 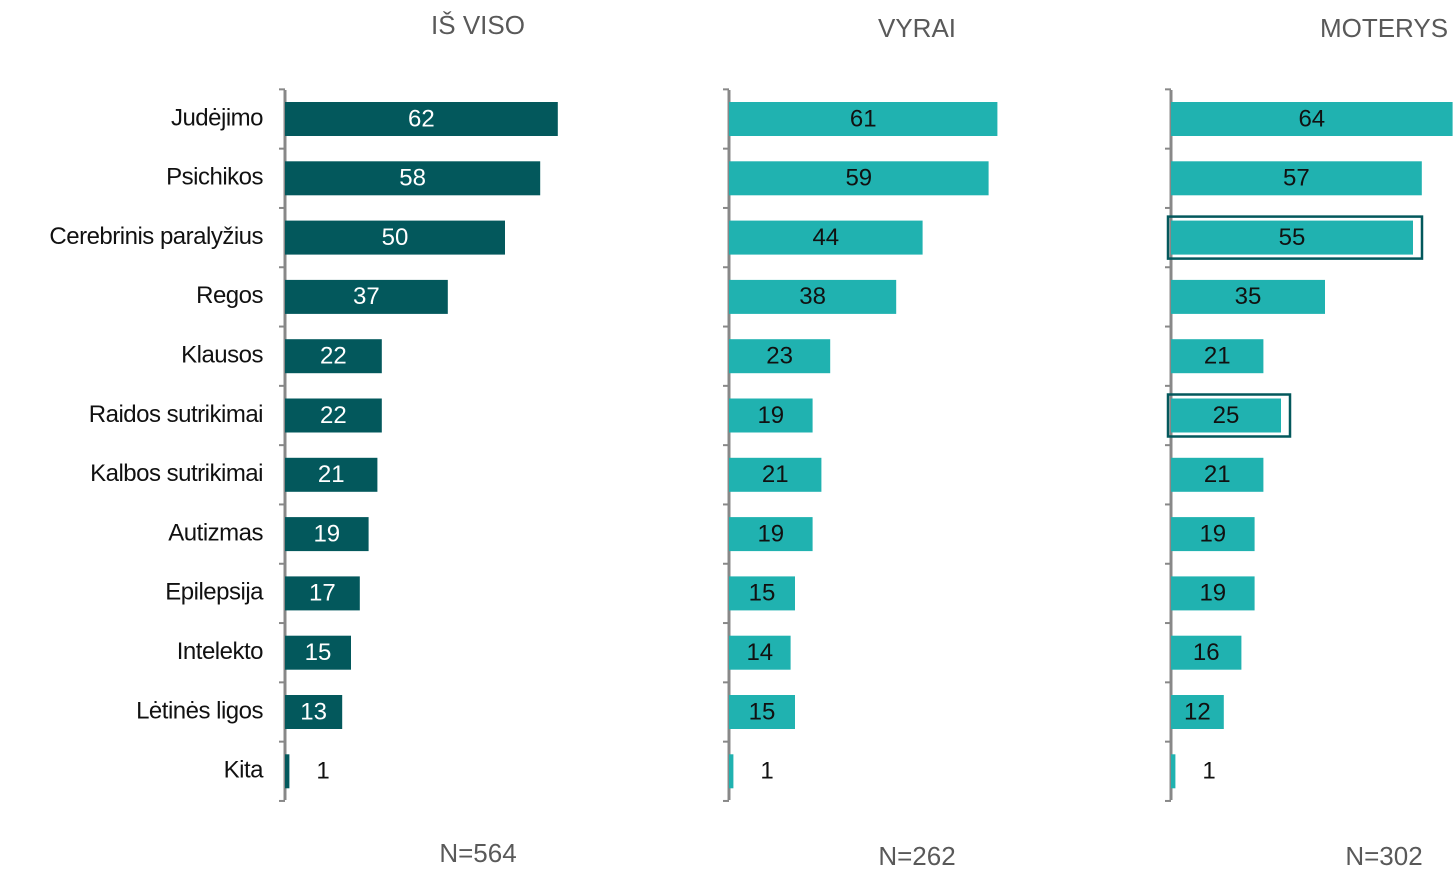 I want to click on category-label: Kalbos sutrikimai, so click(x=176, y=473).